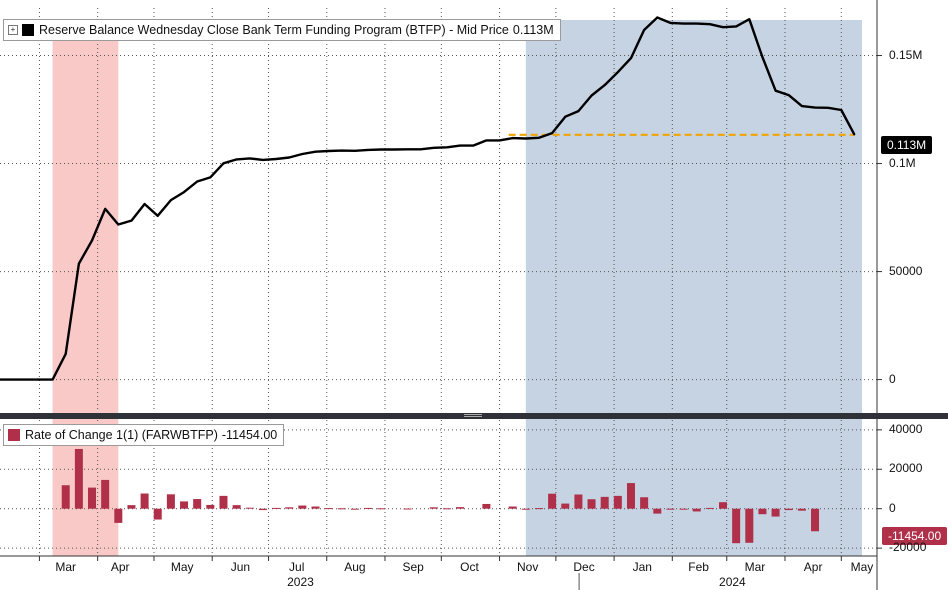 The image size is (948, 590). Describe the element at coordinates (906, 54) in the screenshot. I see `y-tick-label-top: 0.15M` at that location.